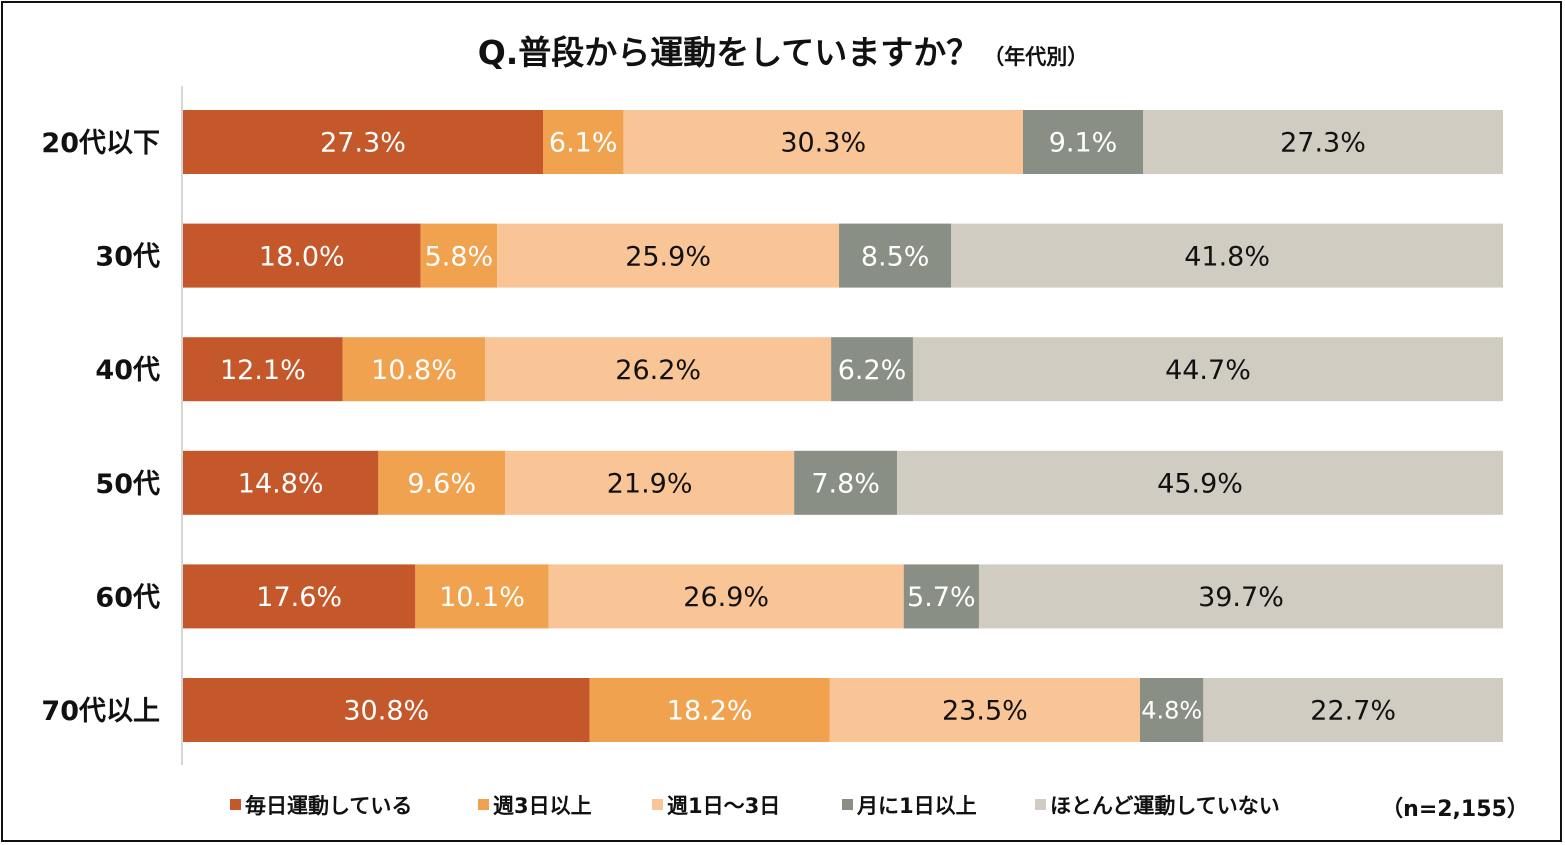  I want to click on data-label: 5.7%, so click(941, 597).